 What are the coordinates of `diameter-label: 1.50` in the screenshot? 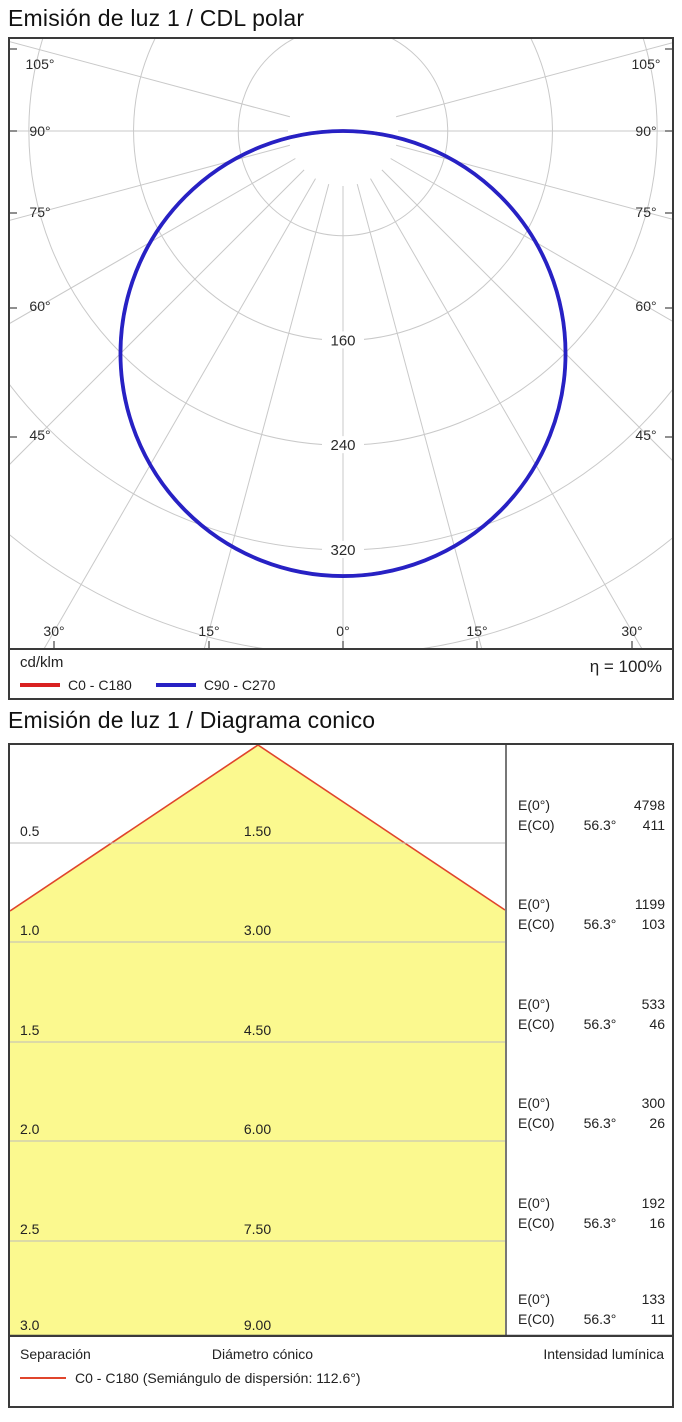 It's located at (257, 831).